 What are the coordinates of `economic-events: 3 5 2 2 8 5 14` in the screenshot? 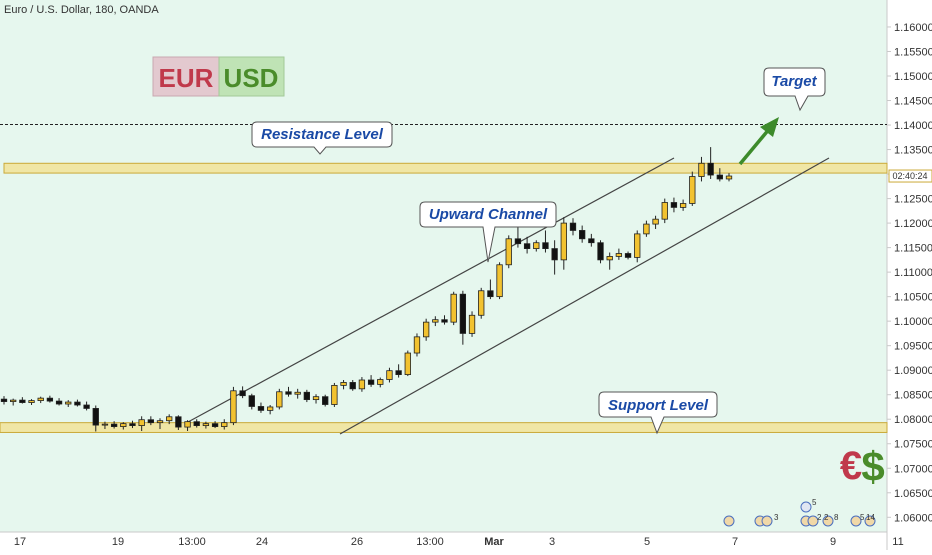 It's located at (799, 512).